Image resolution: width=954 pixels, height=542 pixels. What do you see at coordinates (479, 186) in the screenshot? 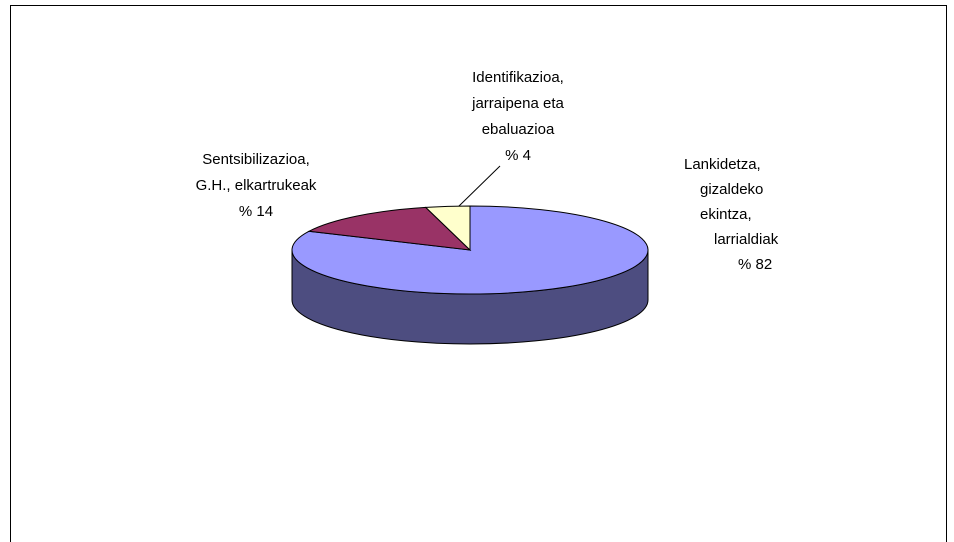
I see `leader-line` at bounding box center [479, 186].